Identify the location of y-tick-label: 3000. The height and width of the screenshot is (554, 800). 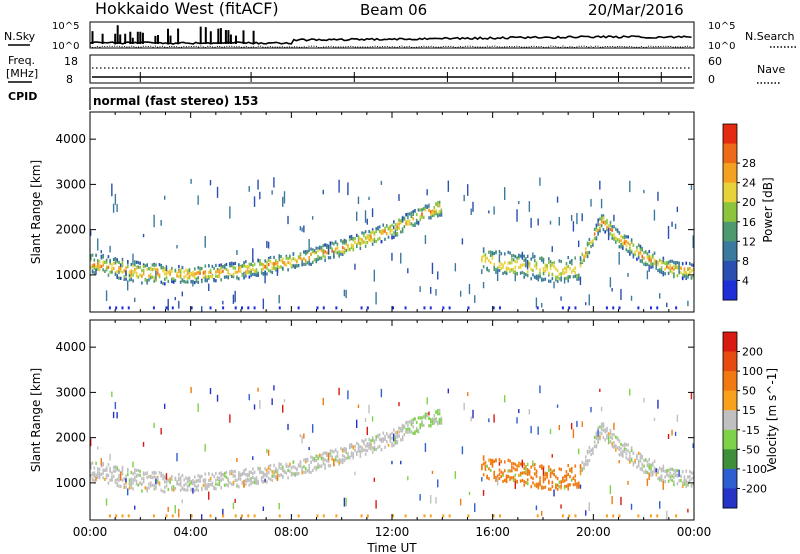
(70, 184).